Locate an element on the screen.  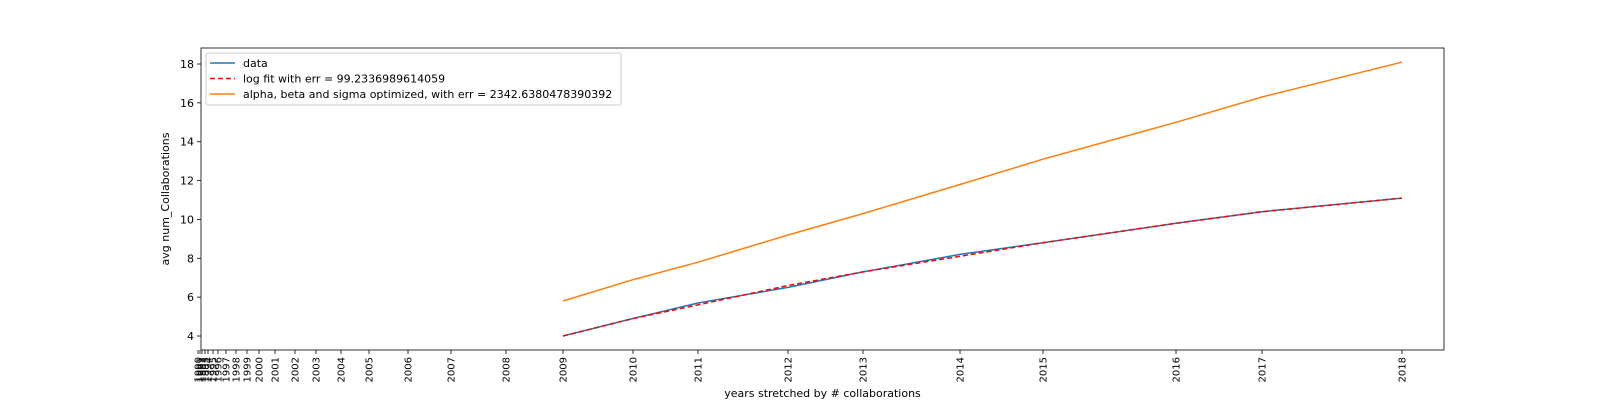
y-tick-label: 14 is located at coordinates (187, 142).